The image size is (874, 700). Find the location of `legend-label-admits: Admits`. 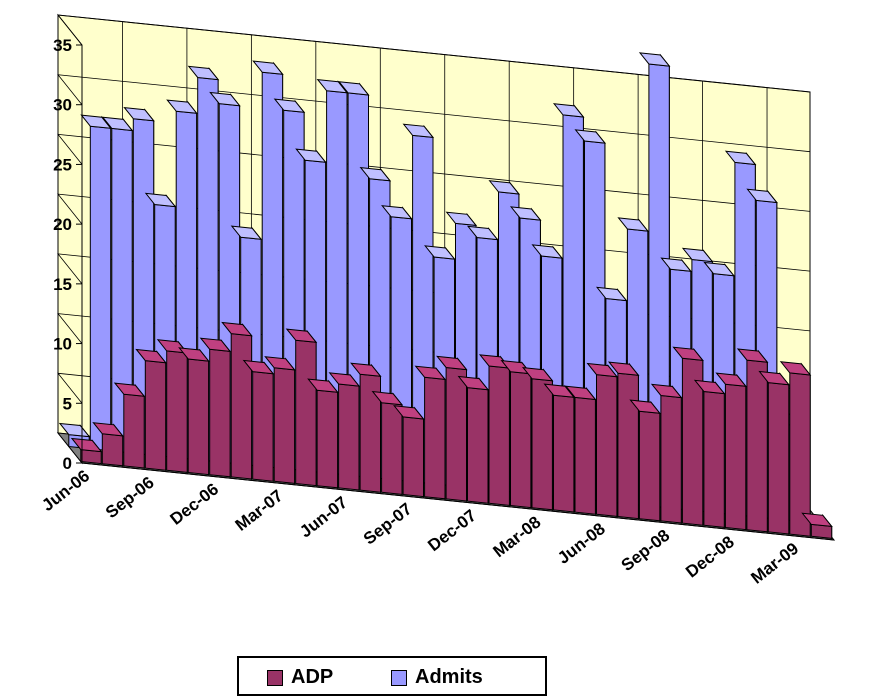

legend-label-admits: Admits is located at coordinates (449, 677).